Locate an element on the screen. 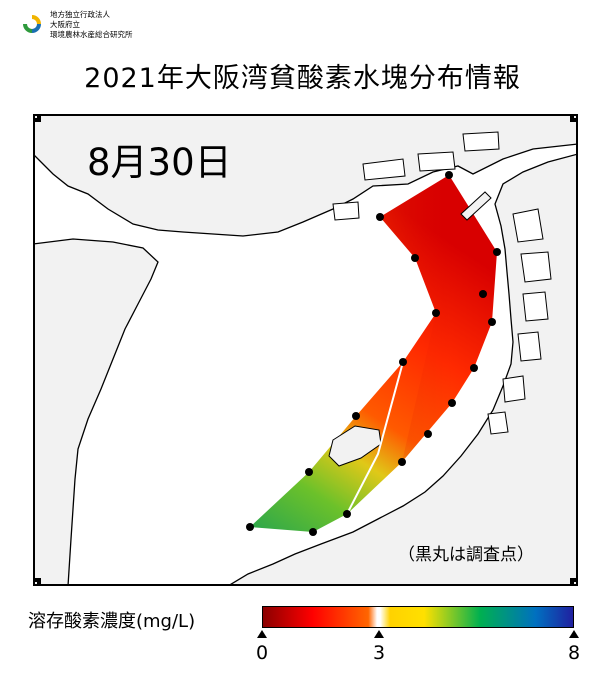  page-title: 2021年大阪湾貧酸素水塊分布情報 is located at coordinates (302, 78).